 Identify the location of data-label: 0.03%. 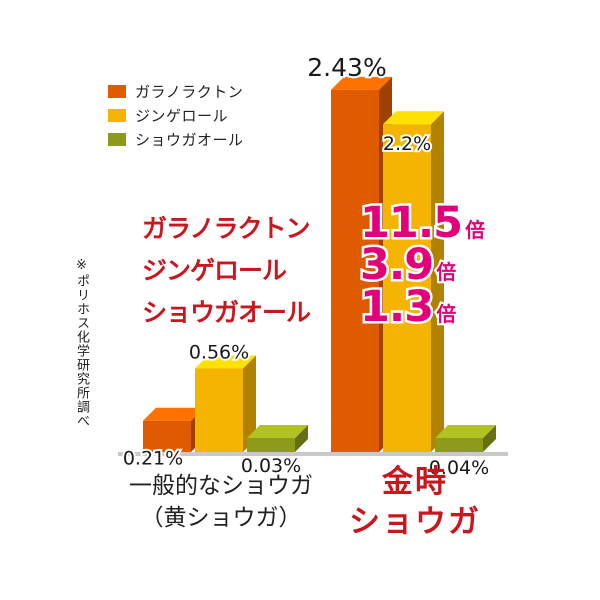
(271, 466).